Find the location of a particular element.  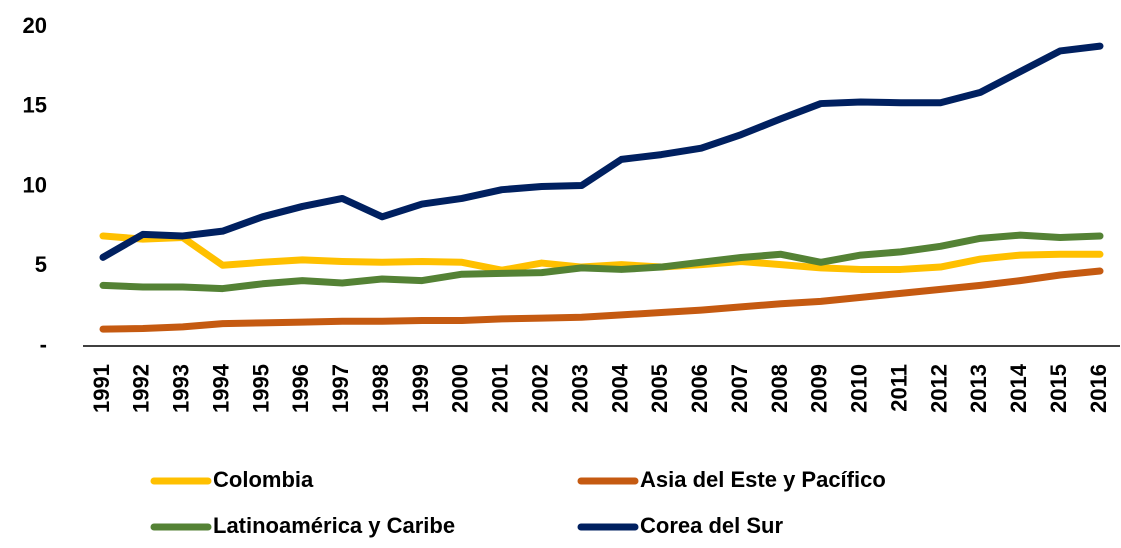

x-tick-label: 1994 is located at coordinates (220, 388).